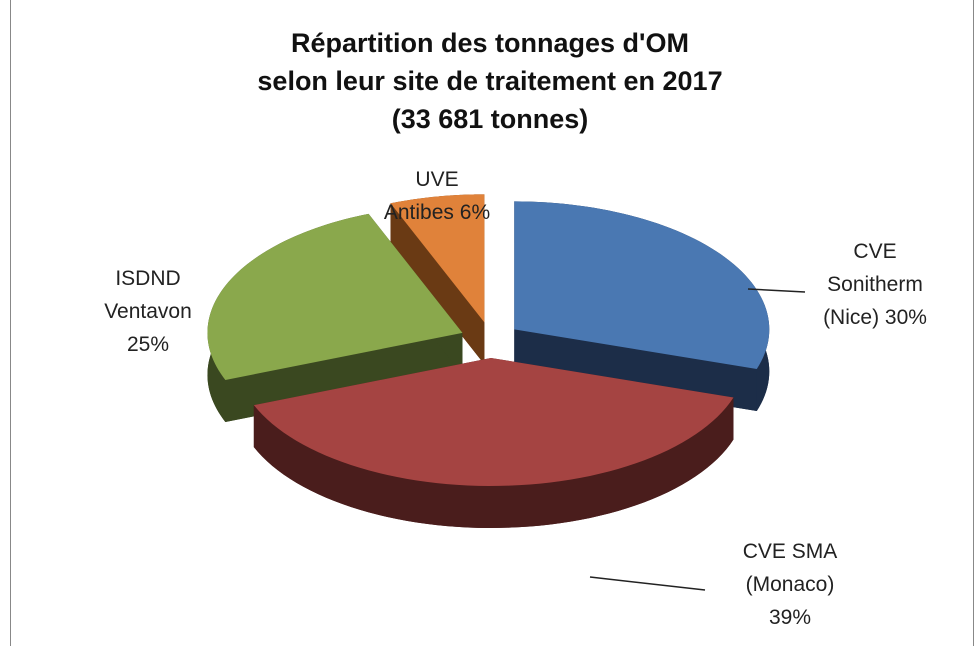 This screenshot has width=979, height=646. What do you see at coordinates (790, 617) in the screenshot?
I see `value-label: 39%` at bounding box center [790, 617].